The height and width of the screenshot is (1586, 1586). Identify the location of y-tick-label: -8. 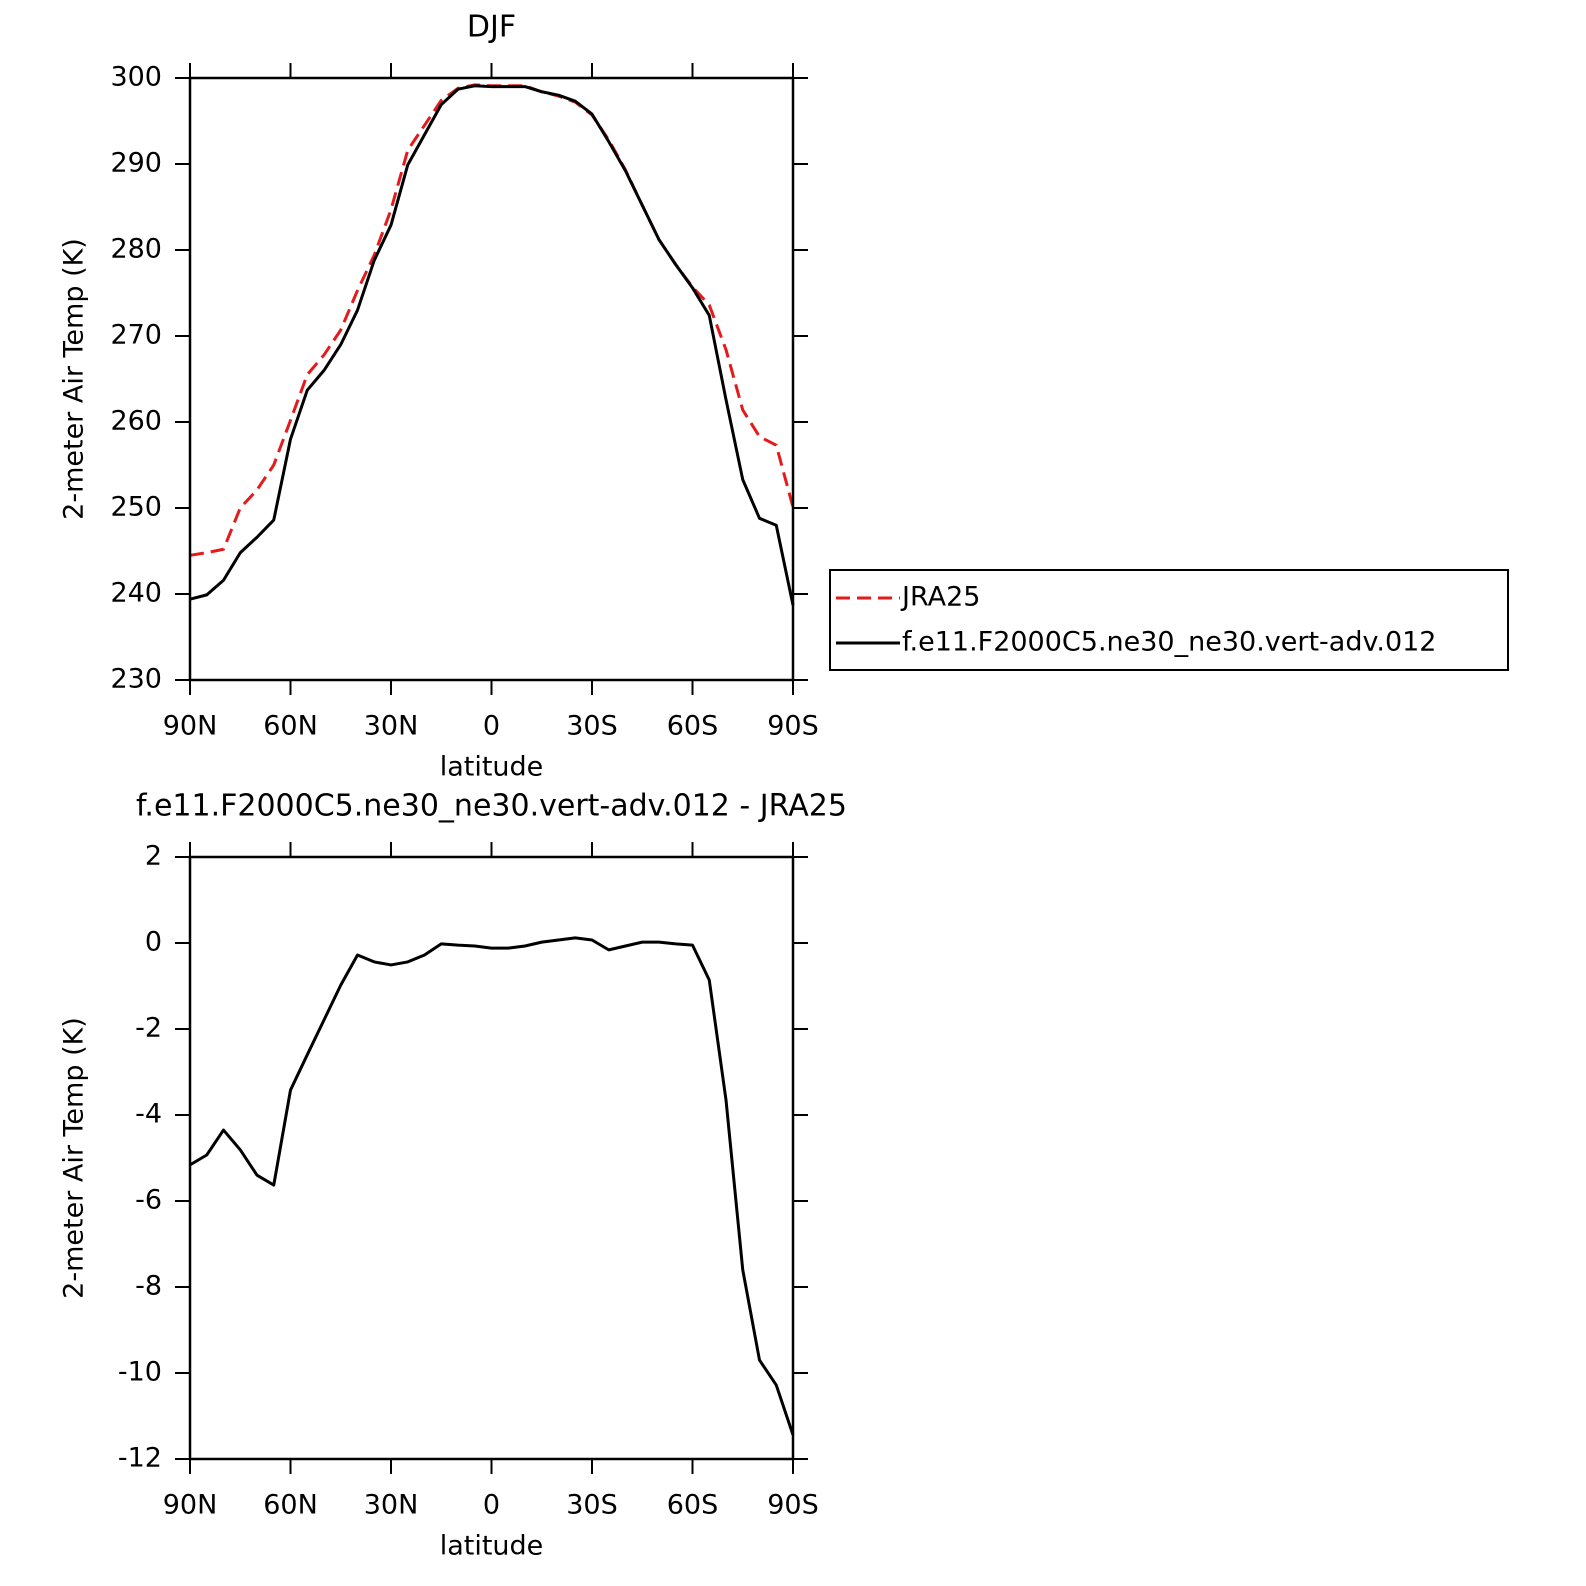
(148, 1286).